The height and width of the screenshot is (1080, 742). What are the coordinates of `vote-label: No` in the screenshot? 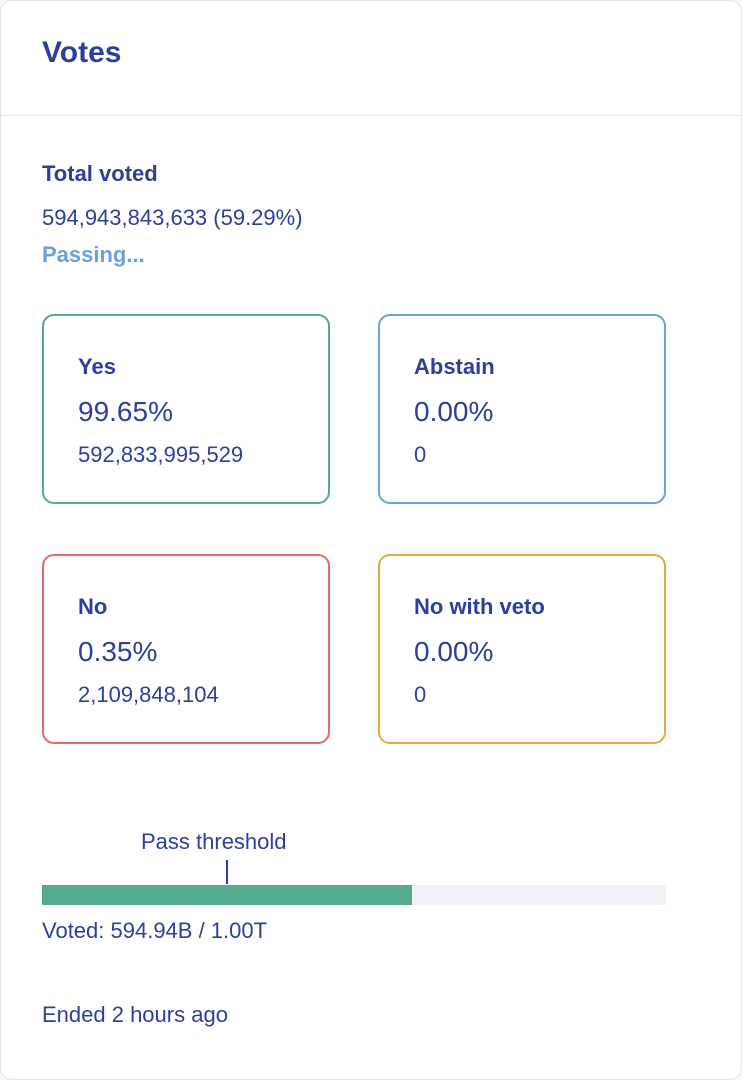 It's located at (93, 606).